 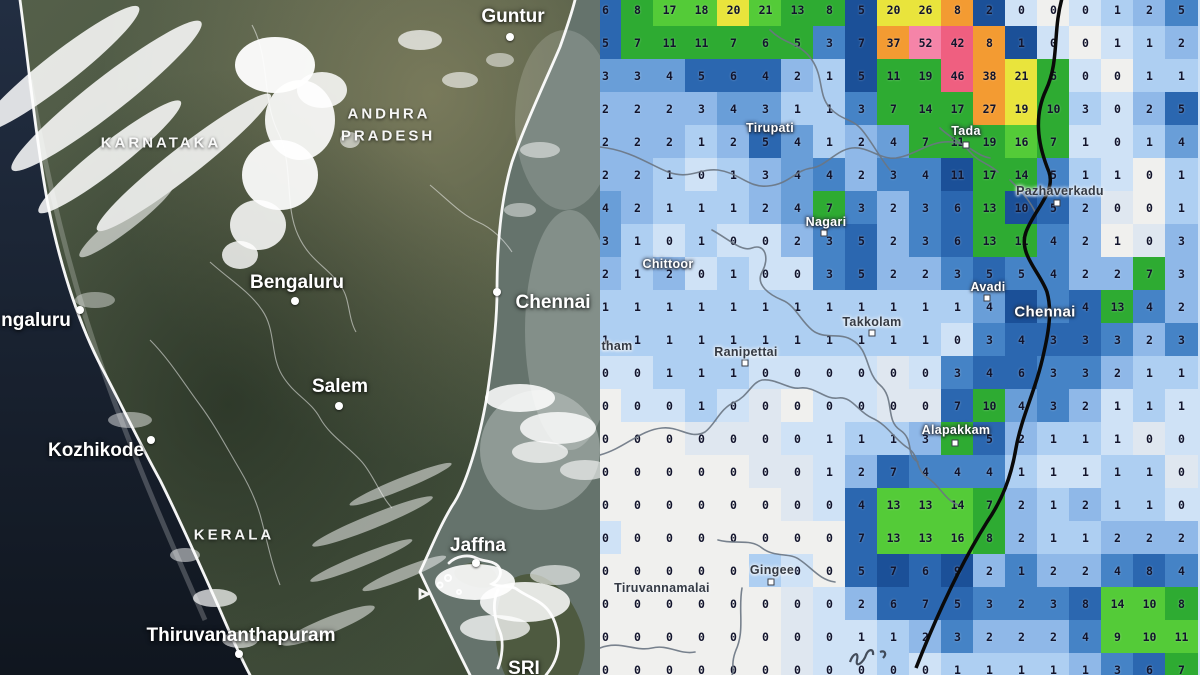 What do you see at coordinates (478, 545) in the screenshot?
I see `city-label: Jaffna` at bounding box center [478, 545].